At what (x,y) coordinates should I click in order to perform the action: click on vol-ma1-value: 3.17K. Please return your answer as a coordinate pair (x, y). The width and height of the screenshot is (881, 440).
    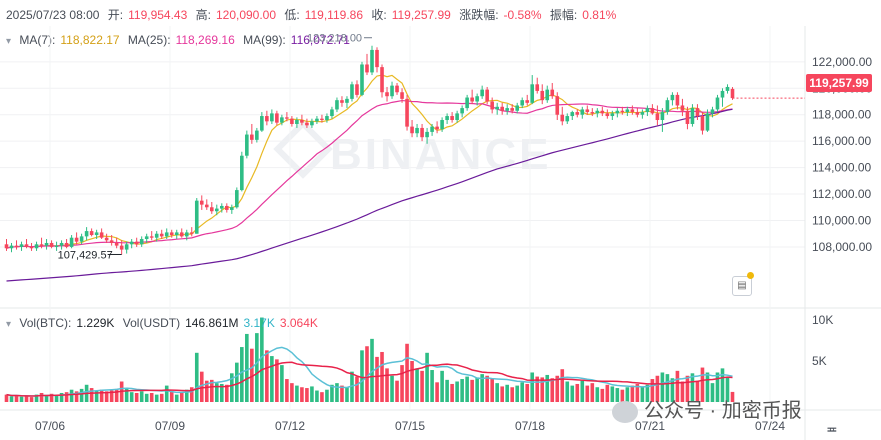
    Looking at the image, I should click on (259, 323).